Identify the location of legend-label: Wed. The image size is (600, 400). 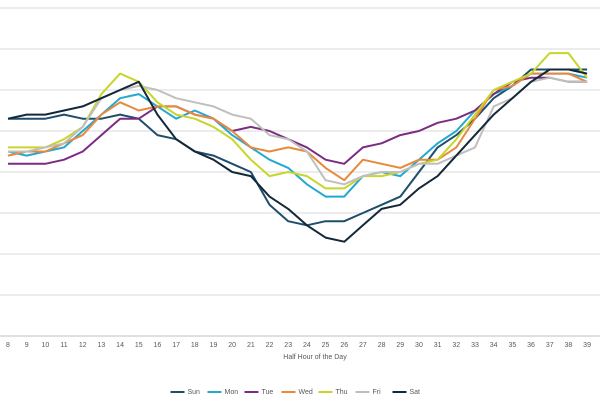
(306, 392).